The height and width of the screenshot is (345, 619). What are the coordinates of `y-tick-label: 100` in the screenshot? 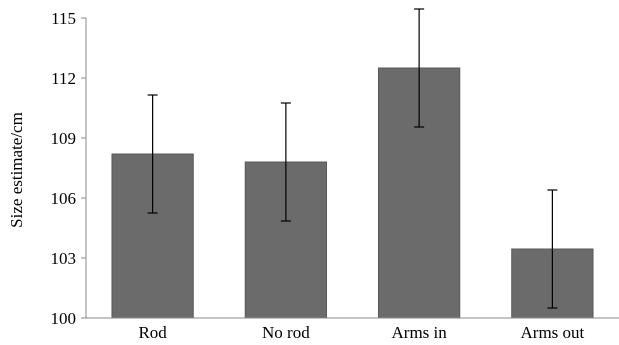 It's located at (64, 318).